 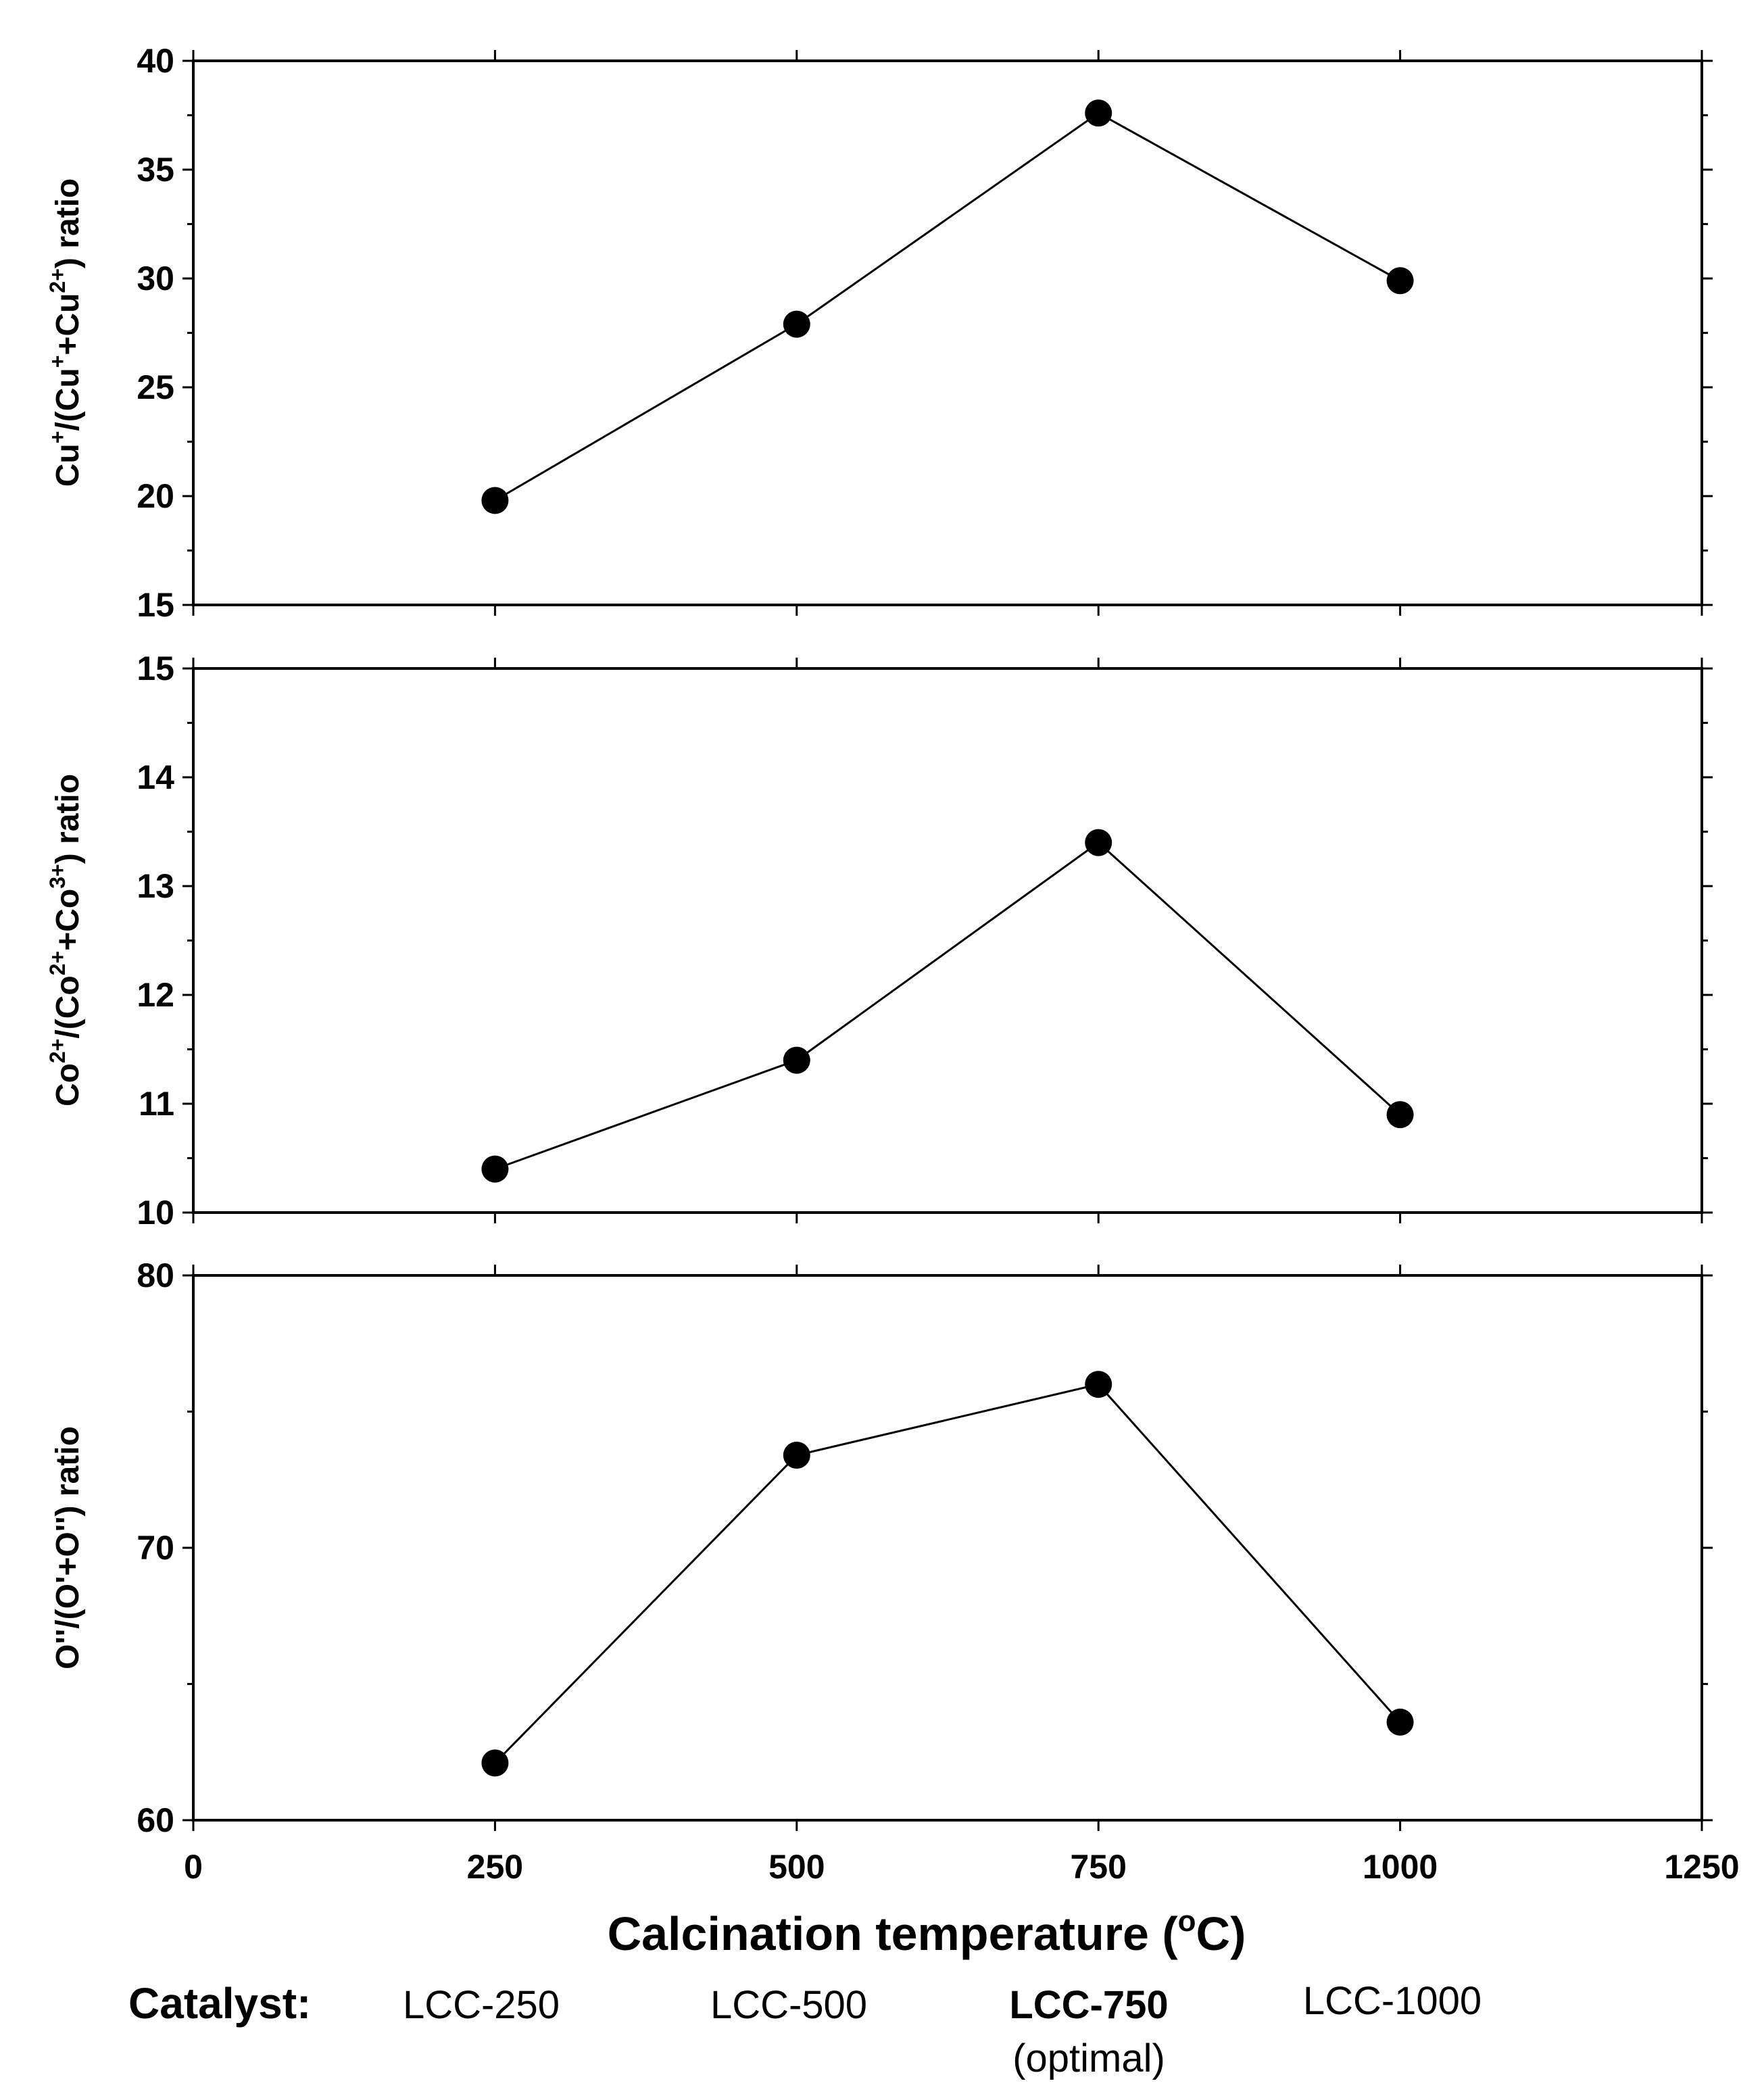 What do you see at coordinates (155, 496) in the screenshot?
I see `y-tick-label: 20` at bounding box center [155, 496].